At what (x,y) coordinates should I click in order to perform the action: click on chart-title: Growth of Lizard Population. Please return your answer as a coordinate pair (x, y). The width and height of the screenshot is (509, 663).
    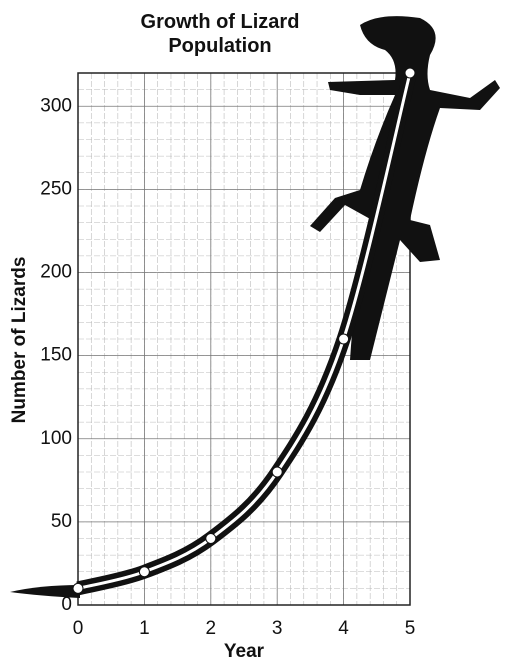
    Looking at the image, I should click on (220, 34).